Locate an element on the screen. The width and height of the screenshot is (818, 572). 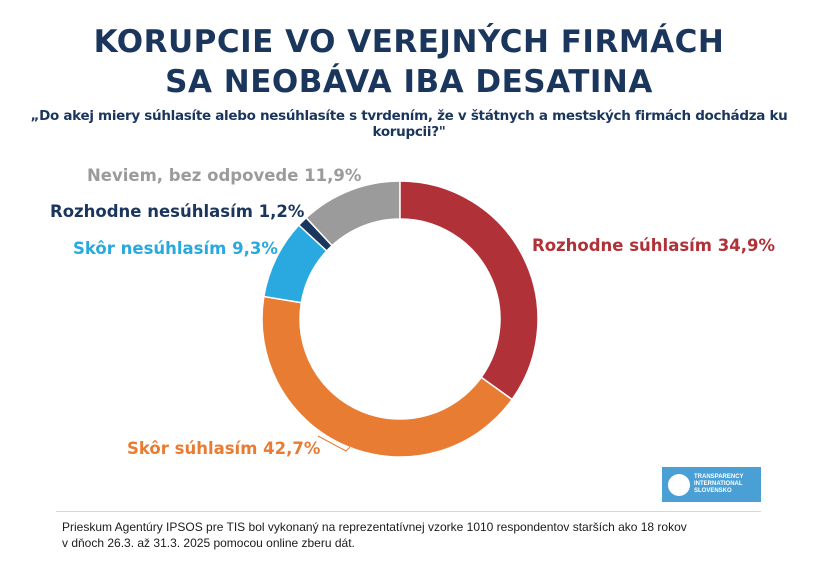
logo-text: INTERNATIONAL is located at coordinates (718, 484).